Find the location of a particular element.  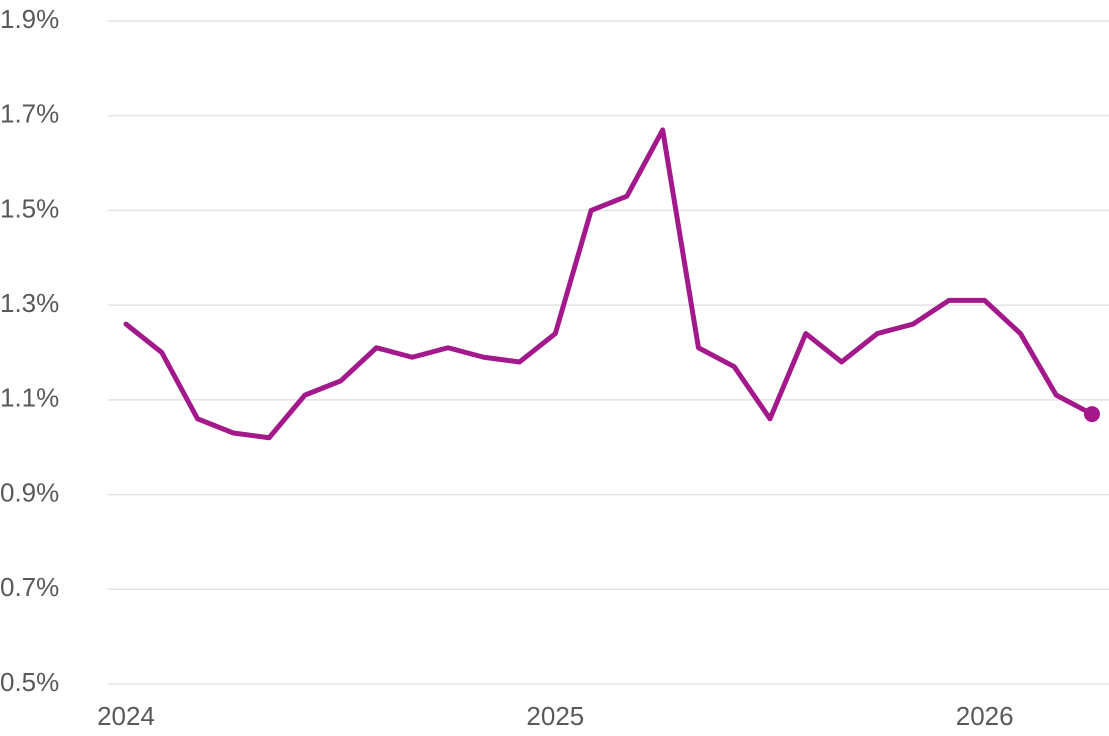

x-tick-label: 2025 is located at coordinates (555, 716).